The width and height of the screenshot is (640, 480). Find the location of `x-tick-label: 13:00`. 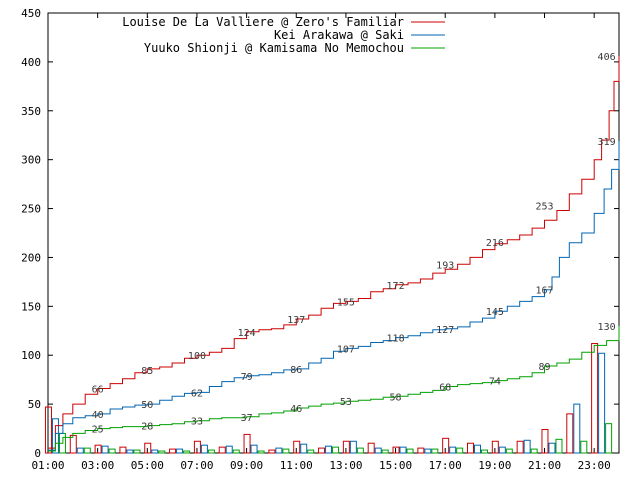

x-tick-label: 13:00 is located at coordinates (345, 465).